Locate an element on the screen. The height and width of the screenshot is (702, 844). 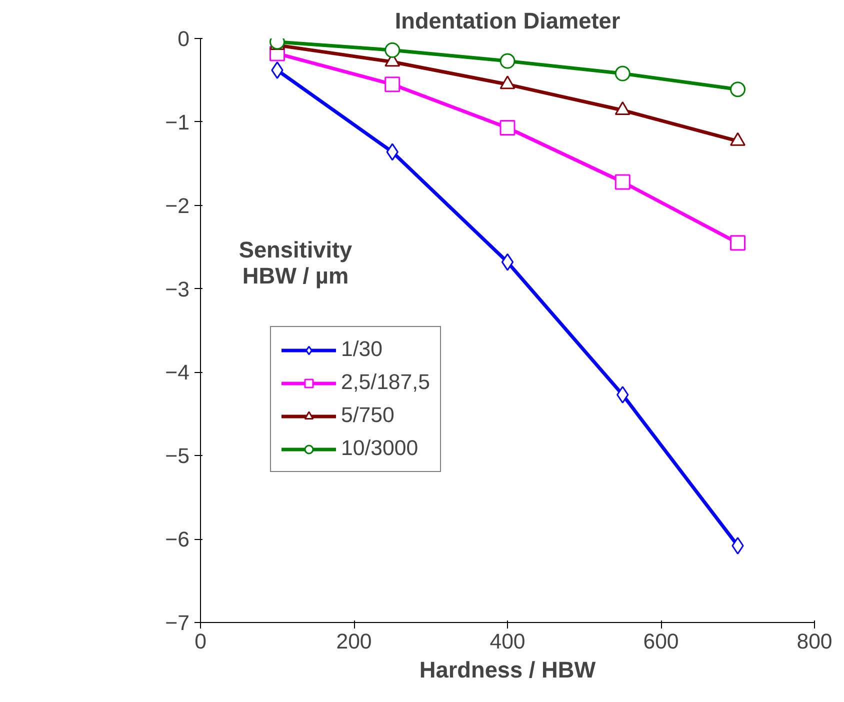
y-tick-label: −5 is located at coordinates (177, 456).